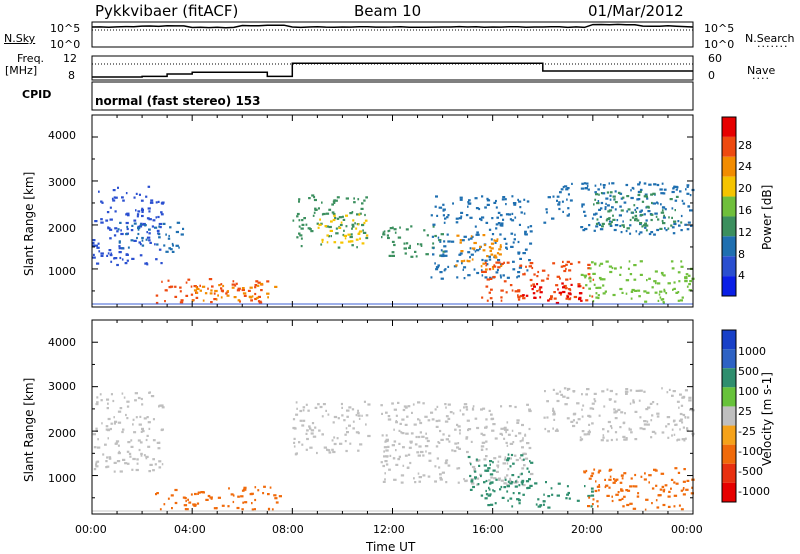  What do you see at coordinates (415, 251) in the screenshot?
I see `power-region-6-cell` at bounding box center [415, 251].